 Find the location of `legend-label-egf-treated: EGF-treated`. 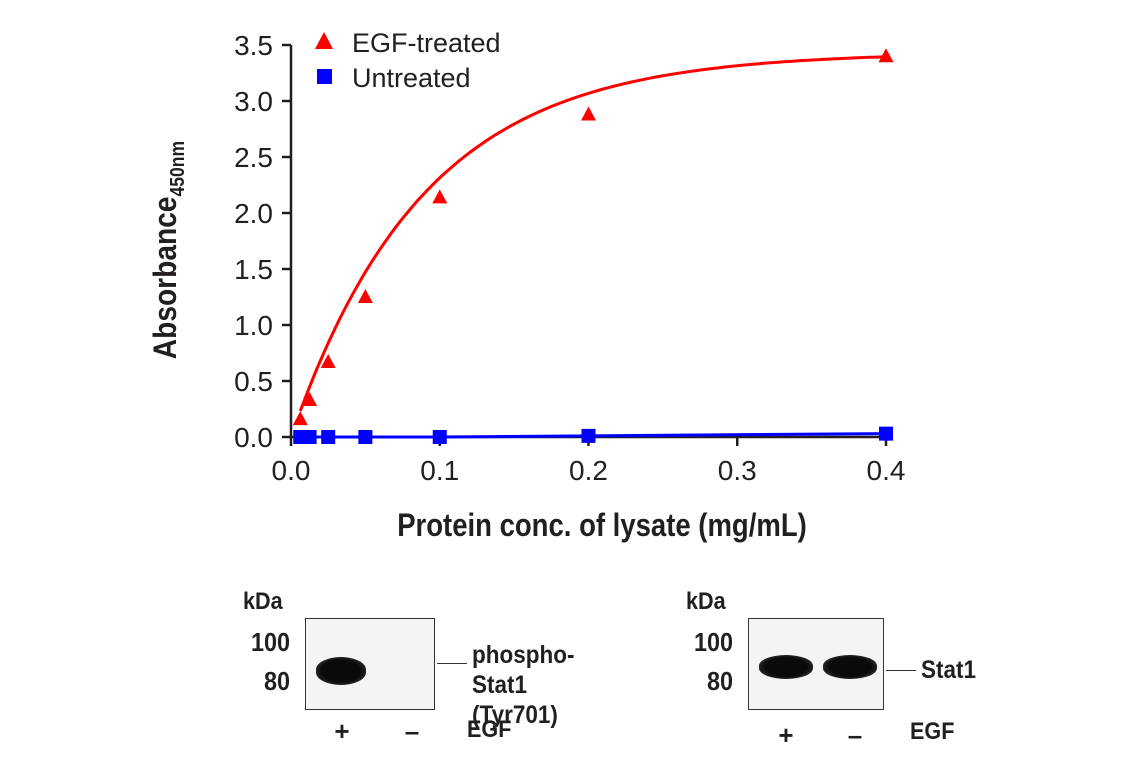

legend-label-egf-treated: EGF-treated is located at coordinates (426, 43).